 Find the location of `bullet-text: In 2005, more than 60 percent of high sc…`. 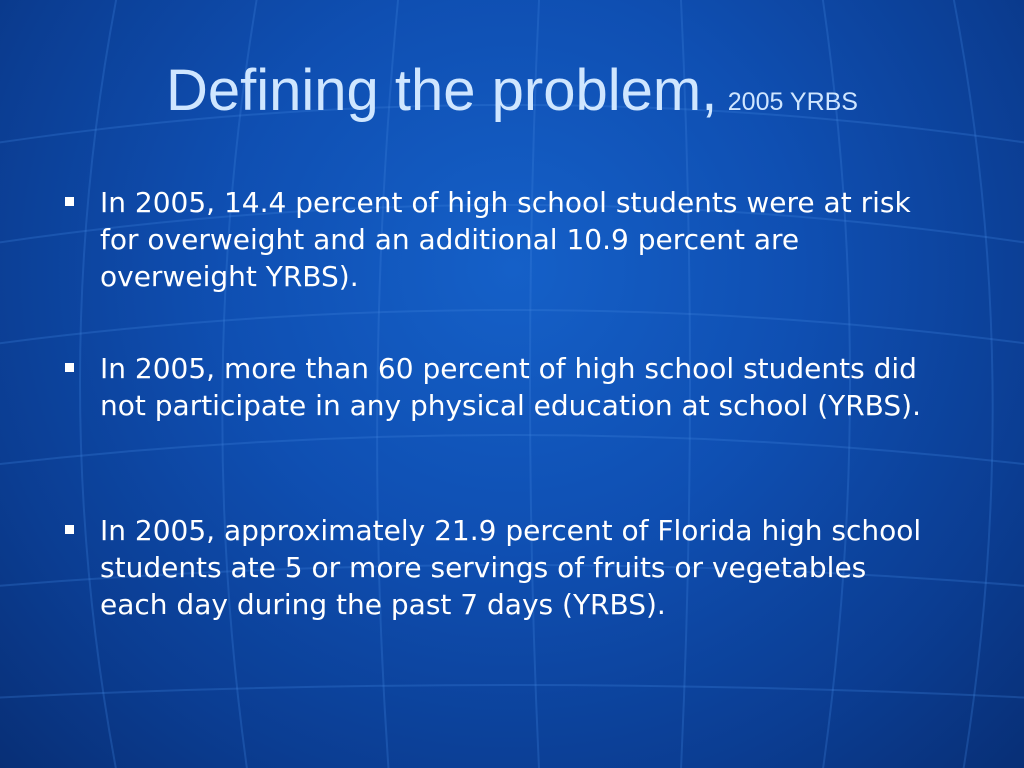

bullet-text: In 2005, more than 60 percent of high sc… is located at coordinates (510, 387).